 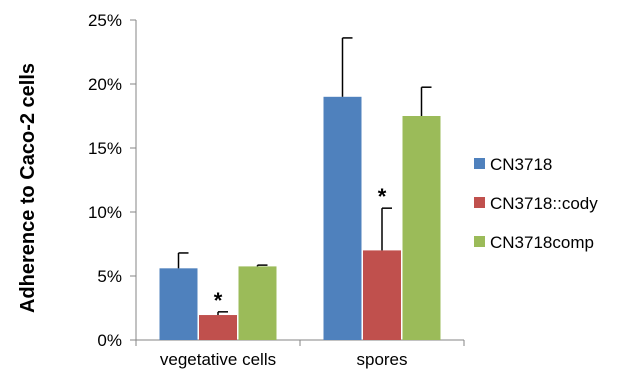 I want to click on y-axis-title: Adherence to Caco-2 cells, so click(x=28, y=188).